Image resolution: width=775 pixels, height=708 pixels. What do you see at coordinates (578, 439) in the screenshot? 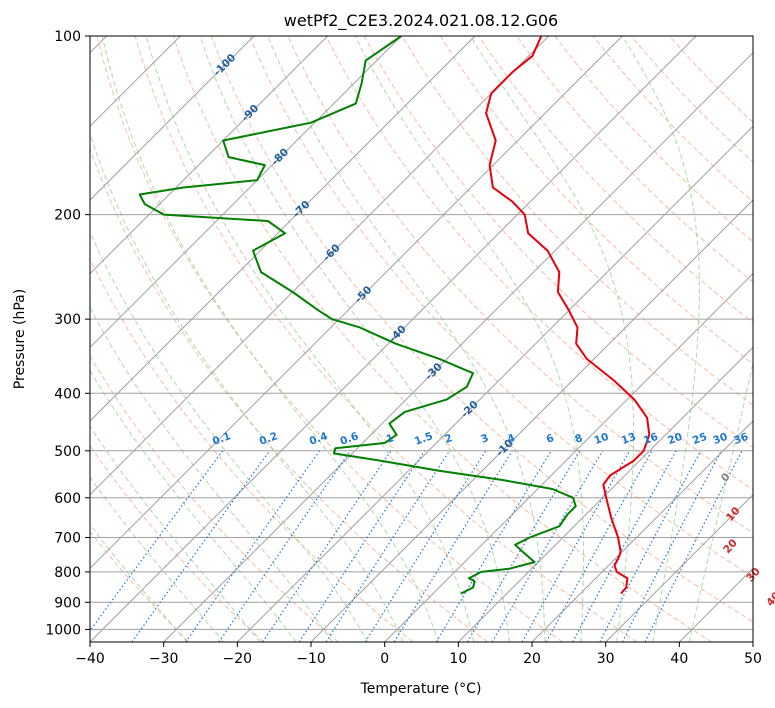
I see `mixing-ratio-label: 8` at bounding box center [578, 439].